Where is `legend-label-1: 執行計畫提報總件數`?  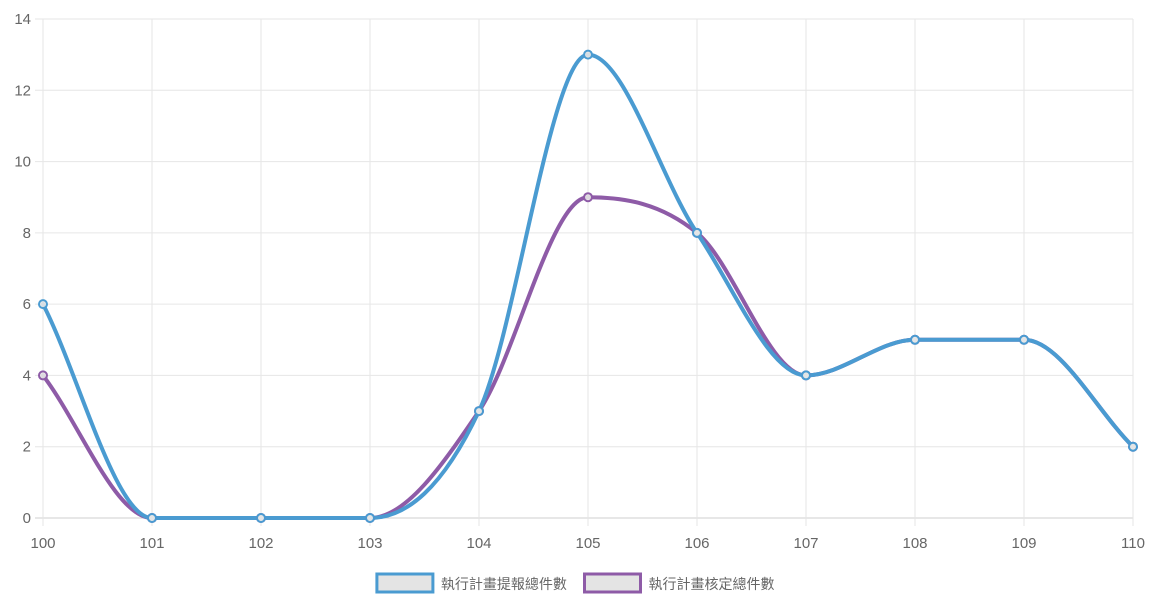
legend-label-1: 執行計畫提報總件數 is located at coordinates (504, 584).